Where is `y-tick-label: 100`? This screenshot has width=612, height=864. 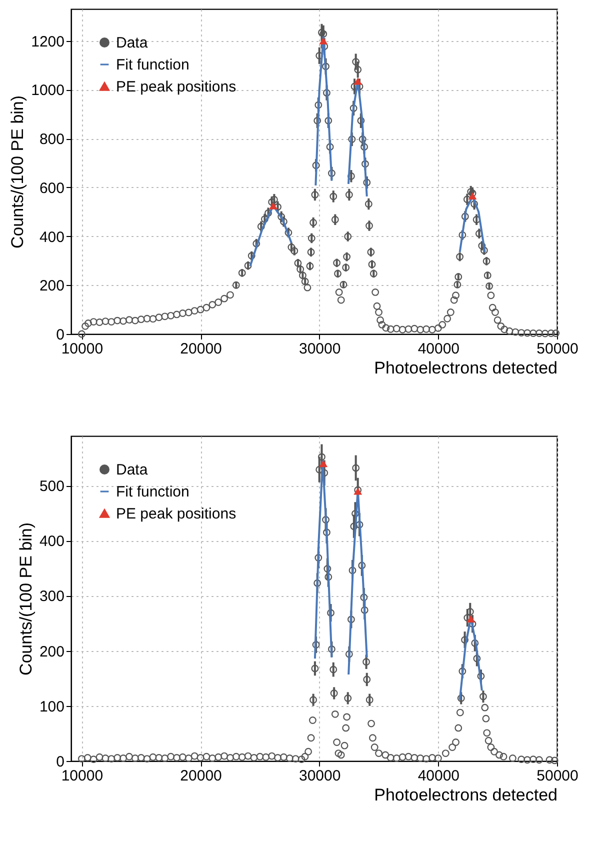
y-tick-label: 100 is located at coordinates (51, 707).